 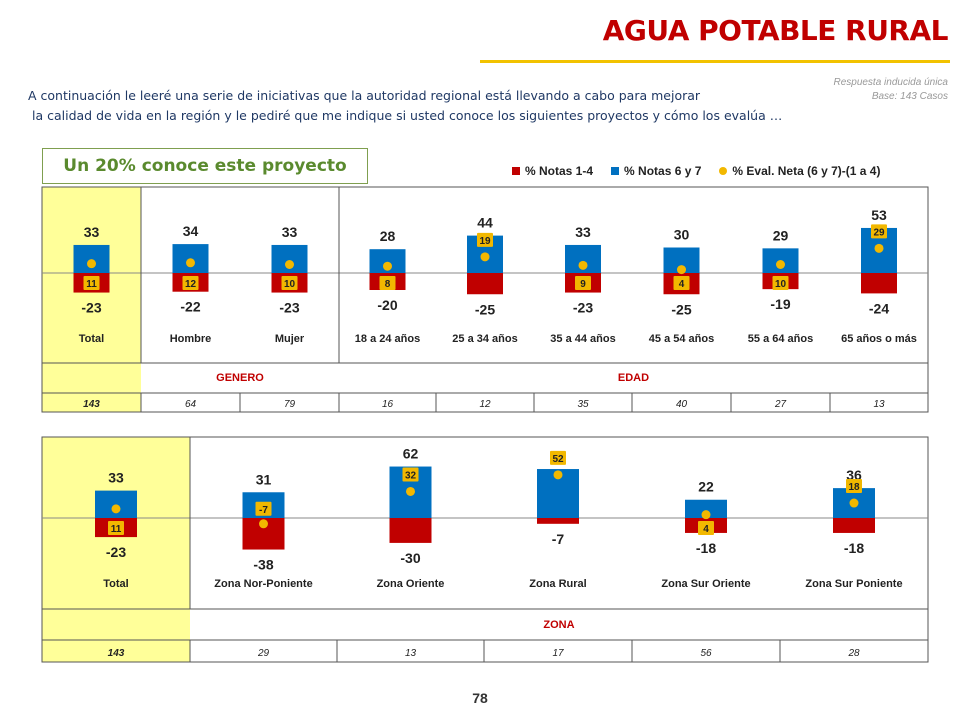 I want to click on title-underline, so click(x=715, y=61).